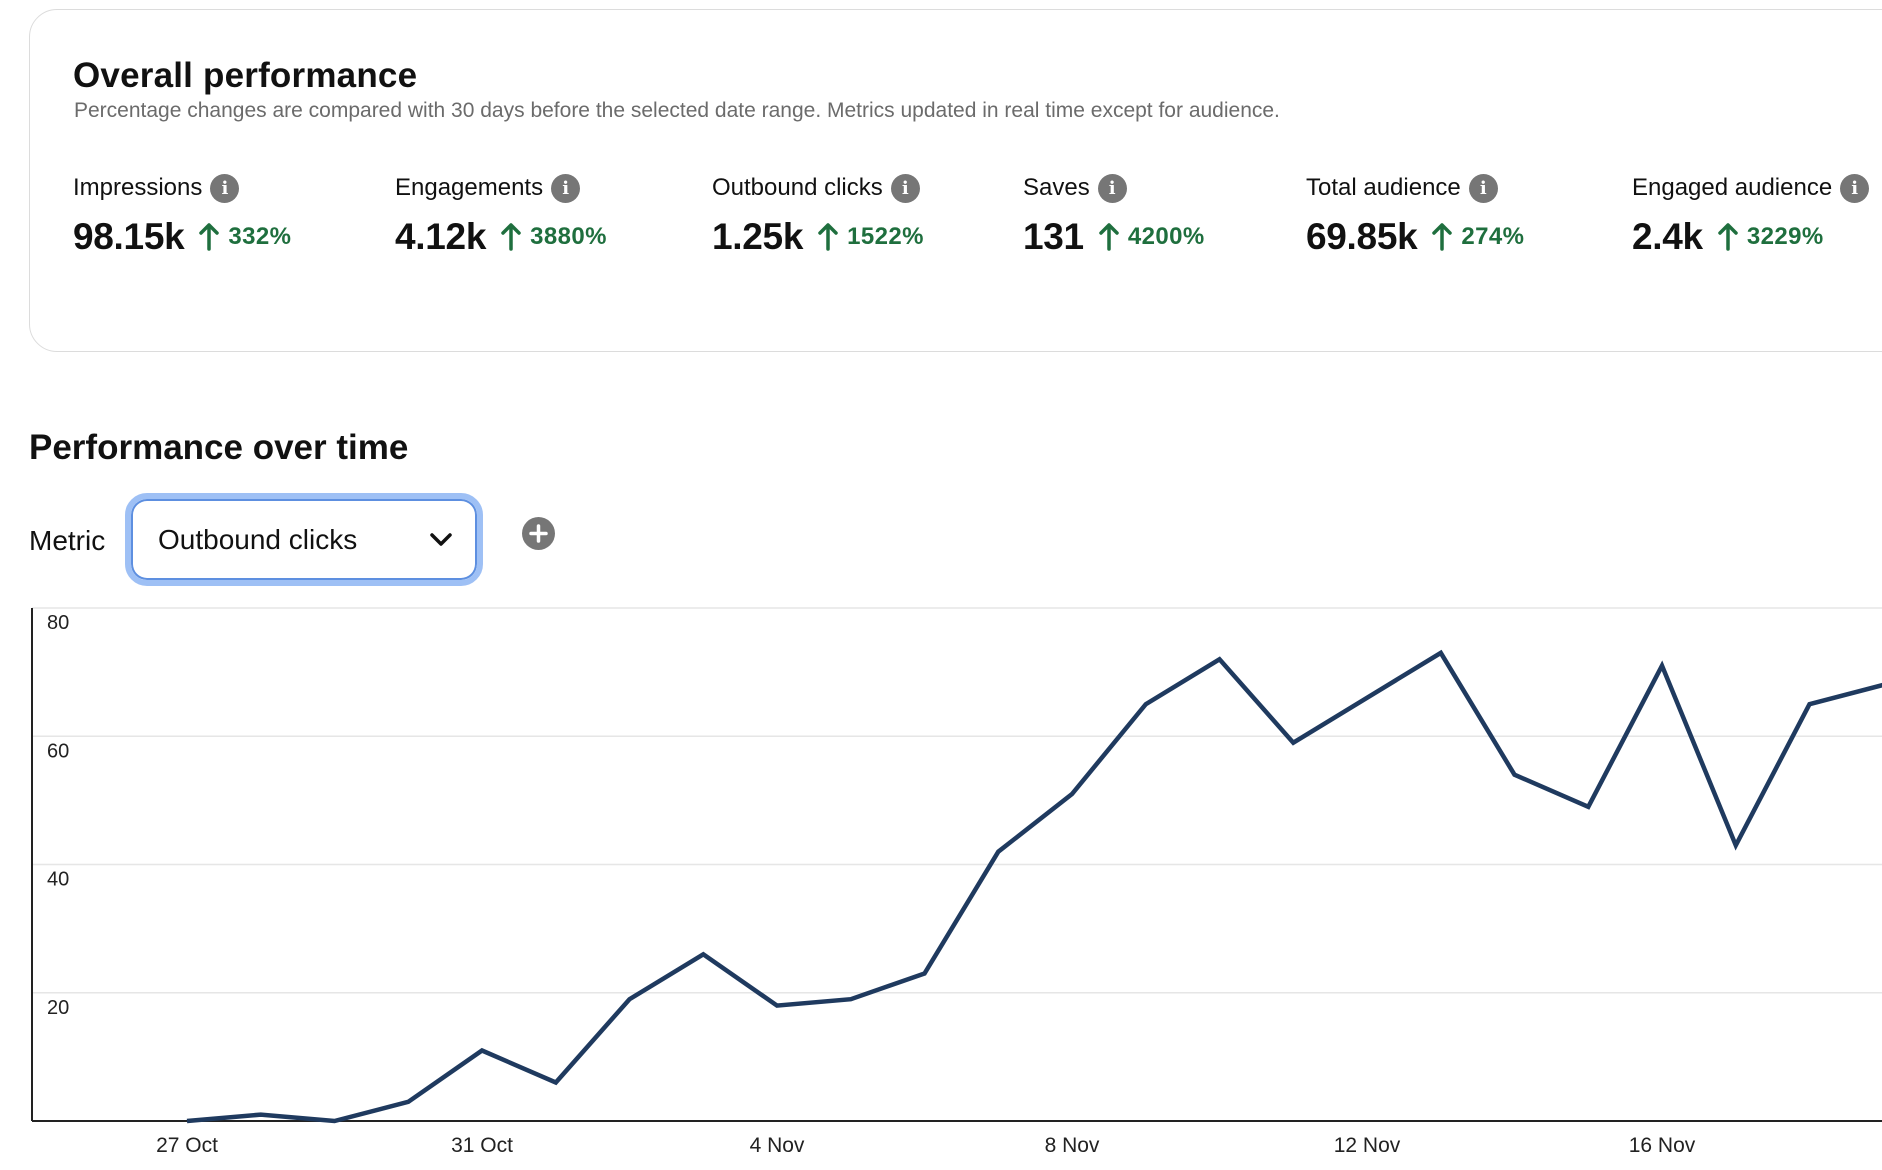 The width and height of the screenshot is (1882, 1170). Describe the element at coordinates (258, 539) in the screenshot. I see `metric-dropdown-value: Outbound clicks` at that location.